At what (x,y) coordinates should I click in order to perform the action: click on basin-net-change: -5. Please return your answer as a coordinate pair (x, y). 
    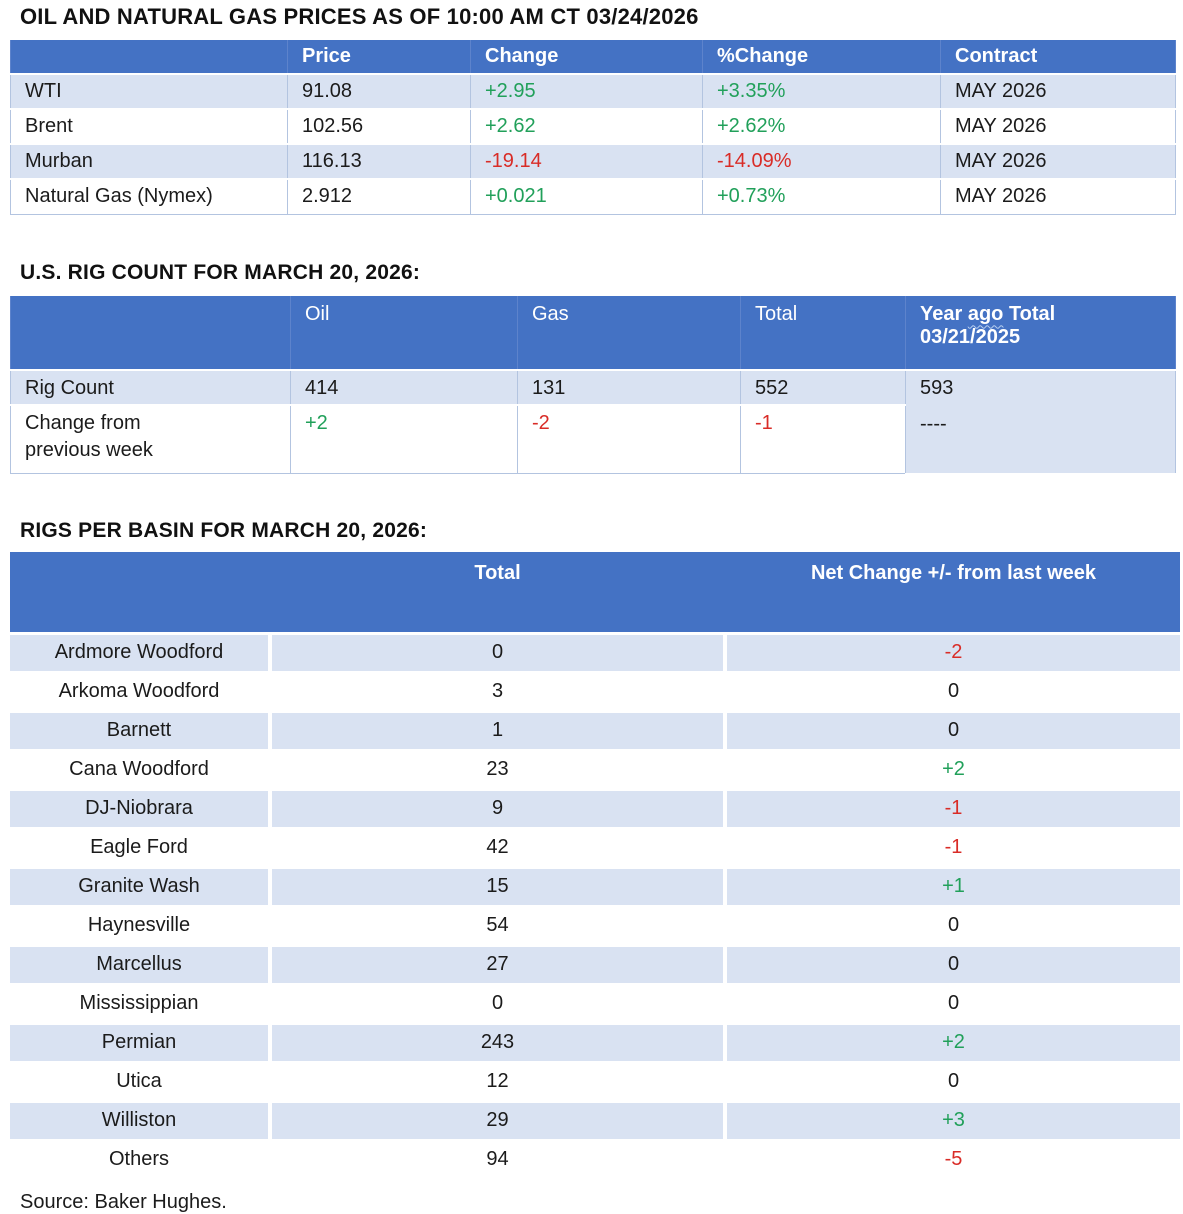
    Looking at the image, I should click on (953, 1159).